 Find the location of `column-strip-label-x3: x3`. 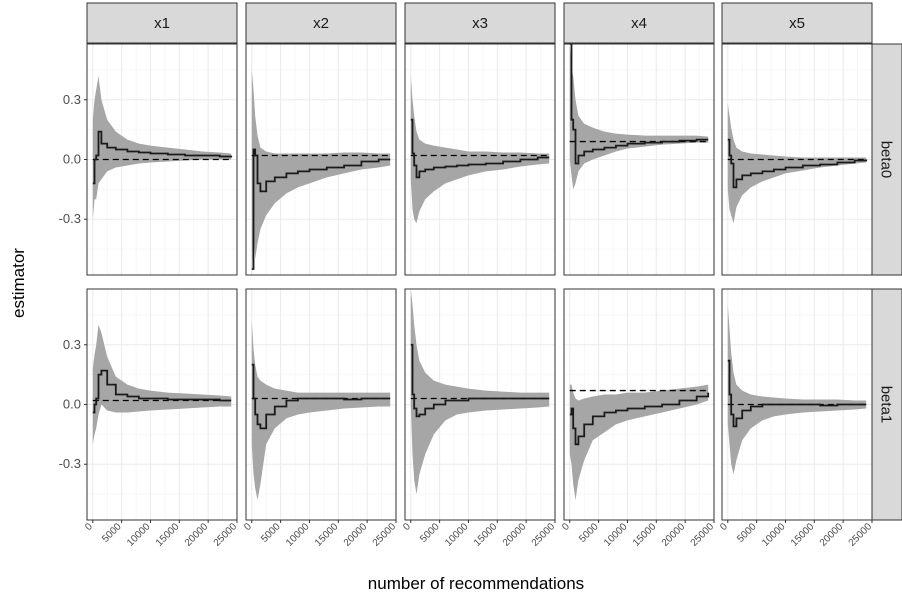

column-strip-label-x3: x3 is located at coordinates (480, 23).